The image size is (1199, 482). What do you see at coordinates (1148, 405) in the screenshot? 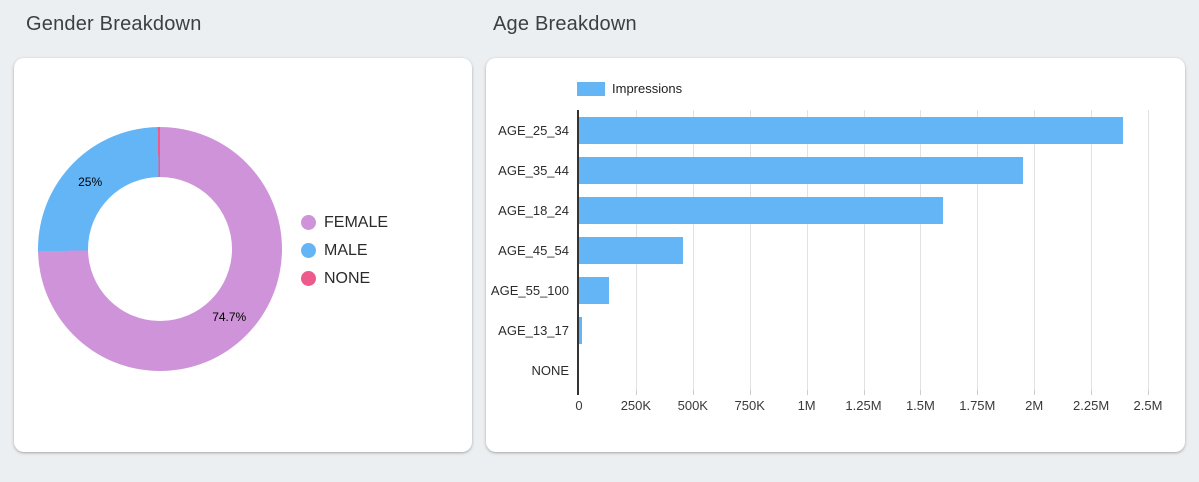
I see `x-axis-tick-label: 2.5M` at bounding box center [1148, 405].